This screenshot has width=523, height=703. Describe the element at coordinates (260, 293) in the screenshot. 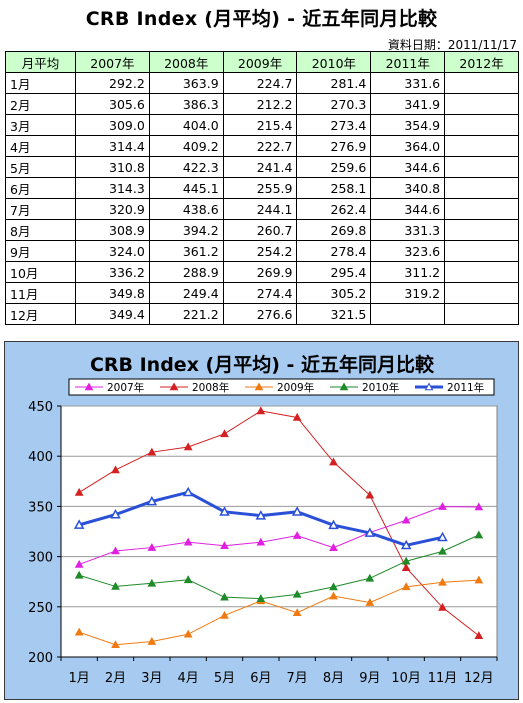

I see `value-cell: 274.4` at that location.